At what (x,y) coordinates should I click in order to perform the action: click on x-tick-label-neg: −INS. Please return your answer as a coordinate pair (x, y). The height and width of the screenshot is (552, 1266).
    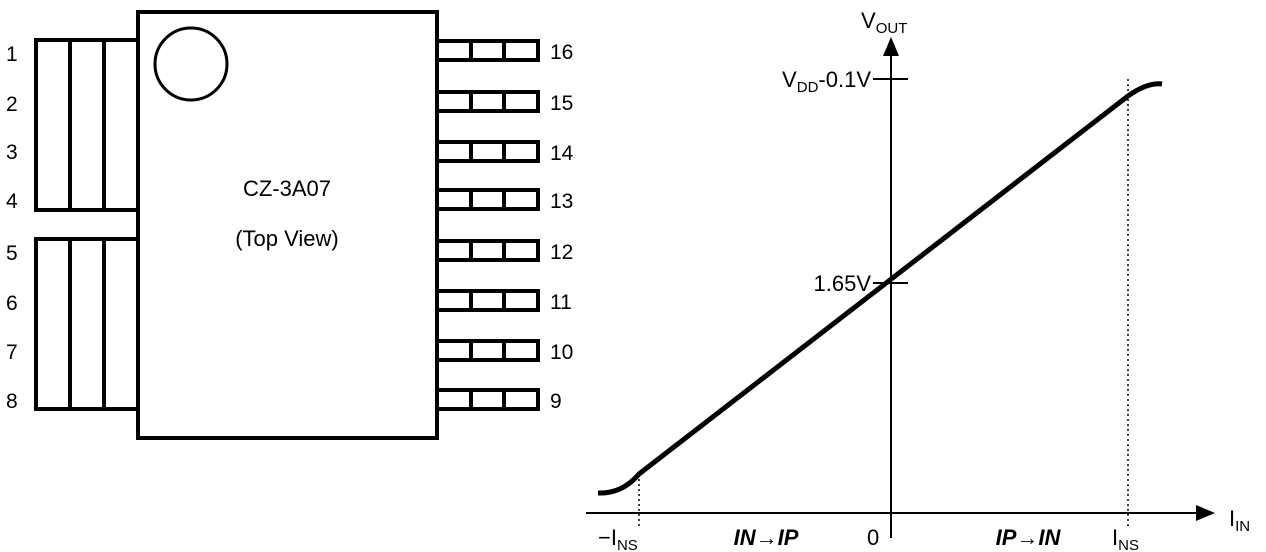
    Looking at the image, I should click on (618, 538).